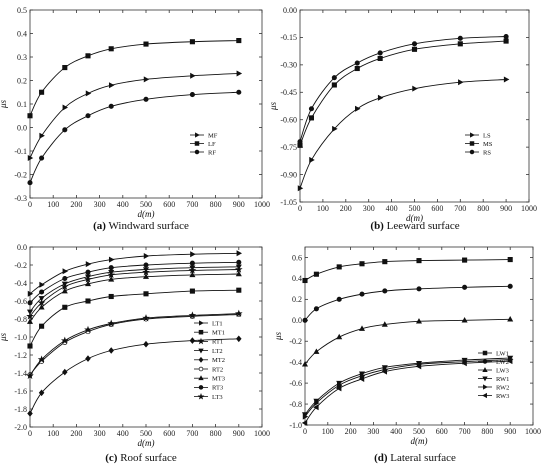  I want to click on panel-caption: (a) Windward surface, so click(141, 226).